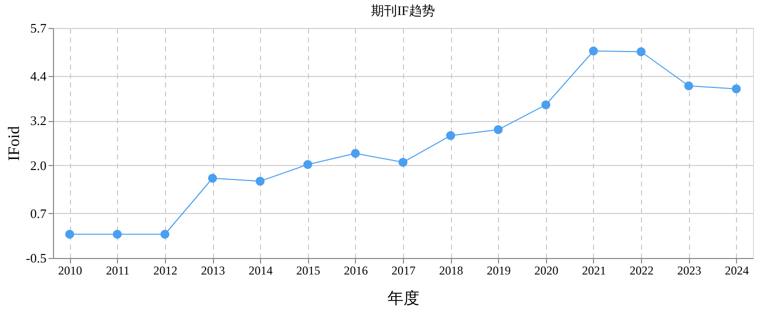 This screenshot has width=782, height=330. I want to click on y-tick-label: 3.2, so click(38, 120).